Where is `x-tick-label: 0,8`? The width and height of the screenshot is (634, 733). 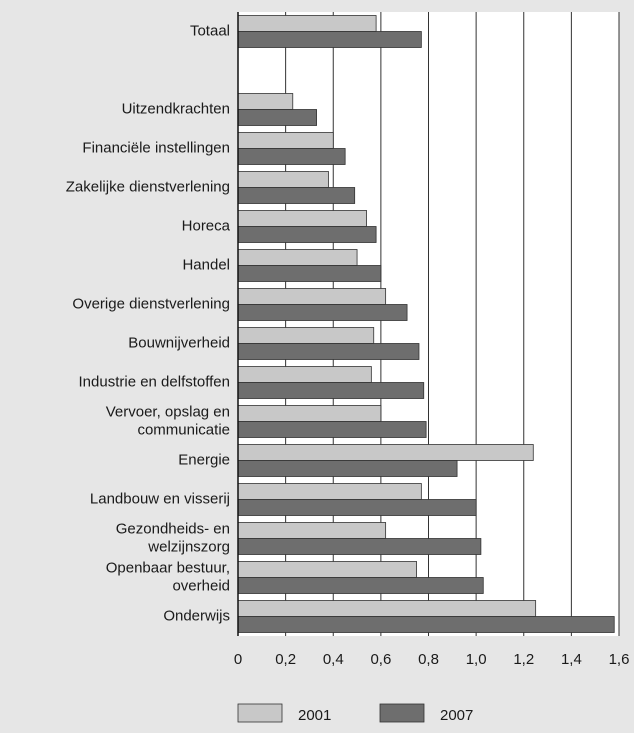 x-tick-label: 0,8 is located at coordinates (428, 659).